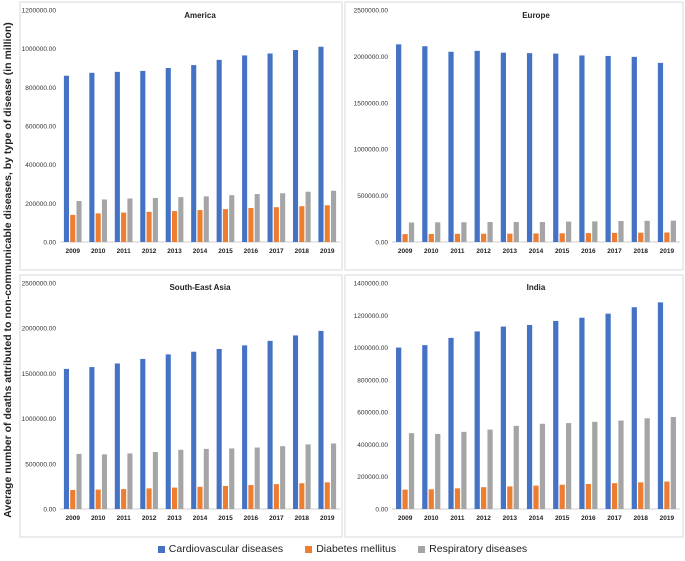  Describe the element at coordinates (276, 496) in the screenshot. I see `bar-diabetes-mellitus-2017` at that location.